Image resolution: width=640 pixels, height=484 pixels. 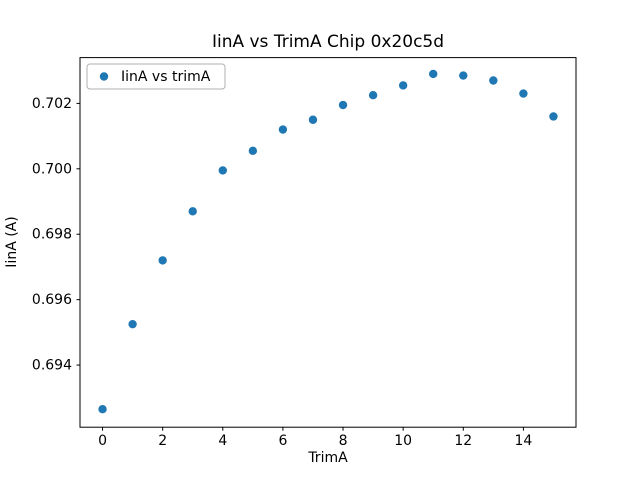 What do you see at coordinates (166, 77) in the screenshot?
I see `legend-label: IinA vs trimA` at bounding box center [166, 77].